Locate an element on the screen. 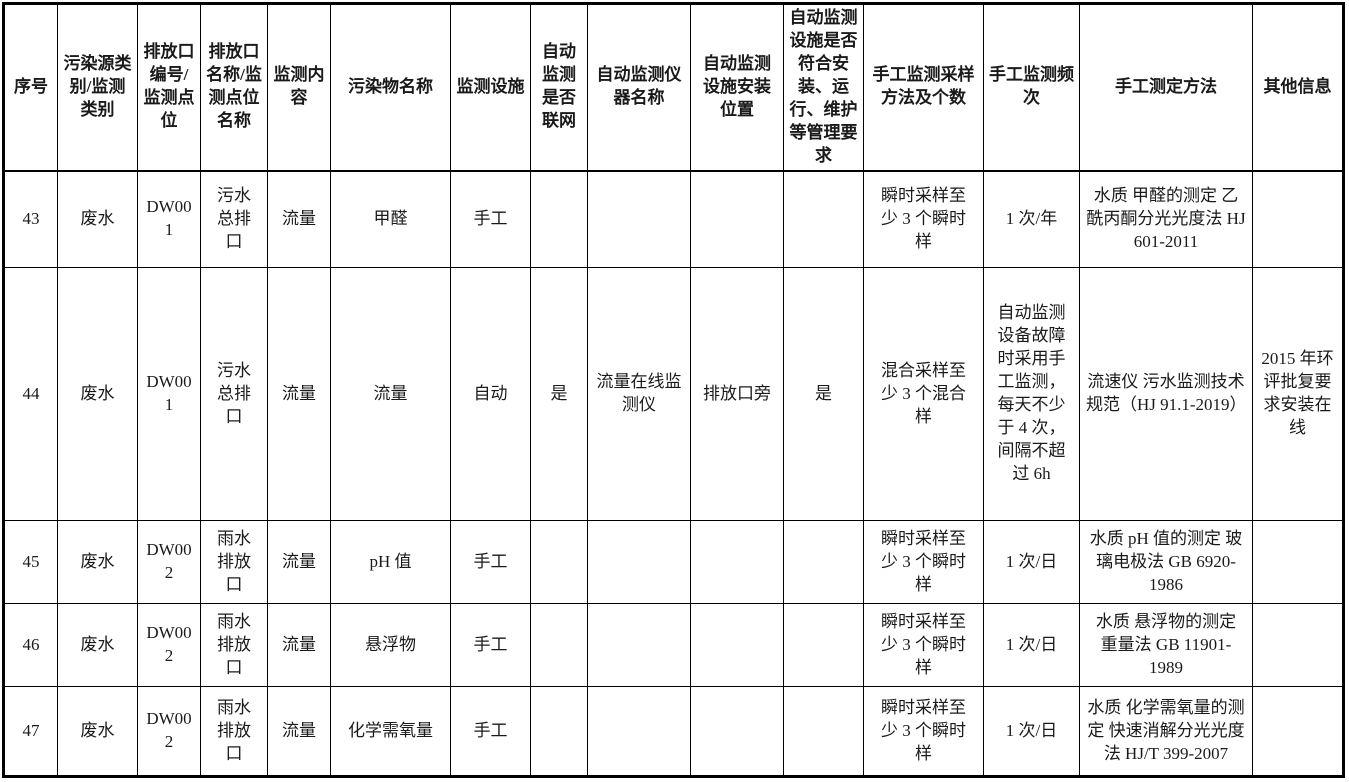 The width and height of the screenshot is (1349, 782). header-pollutant-name: 污染物名称 is located at coordinates (390, 87).